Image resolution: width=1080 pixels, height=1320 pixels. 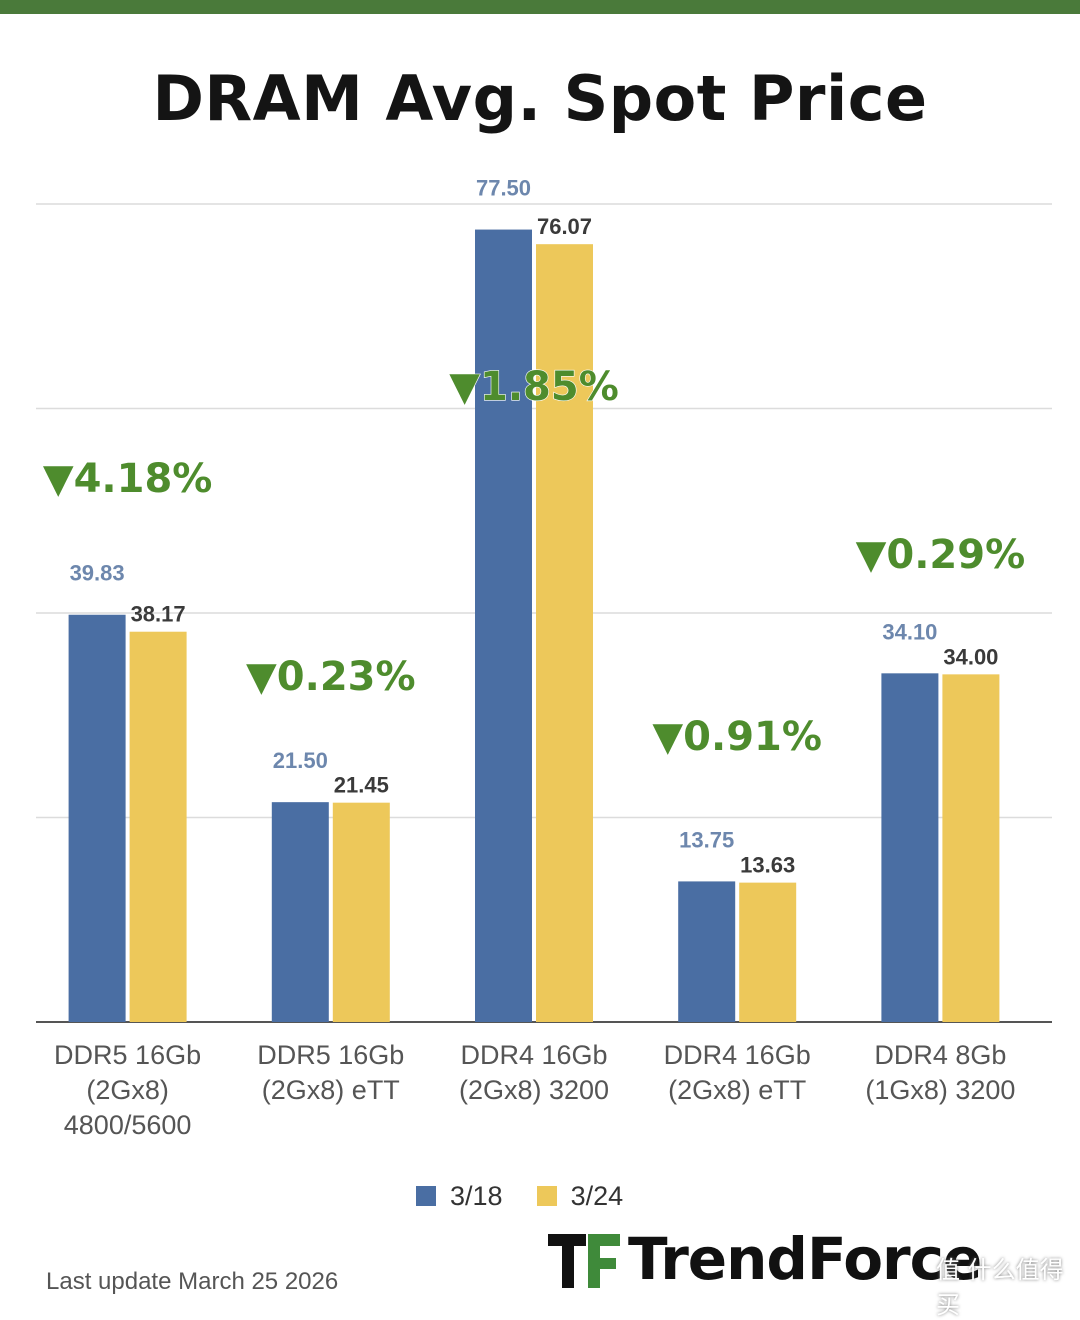 What do you see at coordinates (534, 387) in the screenshot?
I see `change-label-3: ▼1.85%` at bounding box center [534, 387].